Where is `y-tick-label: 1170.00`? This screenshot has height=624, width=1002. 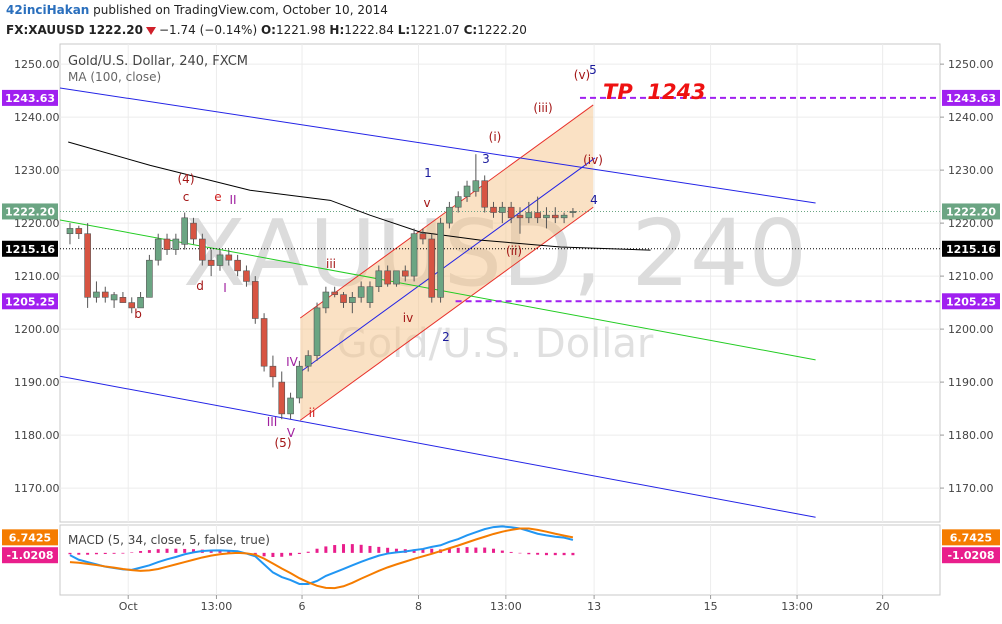 y-tick-label: 1170.00 is located at coordinates (971, 488).